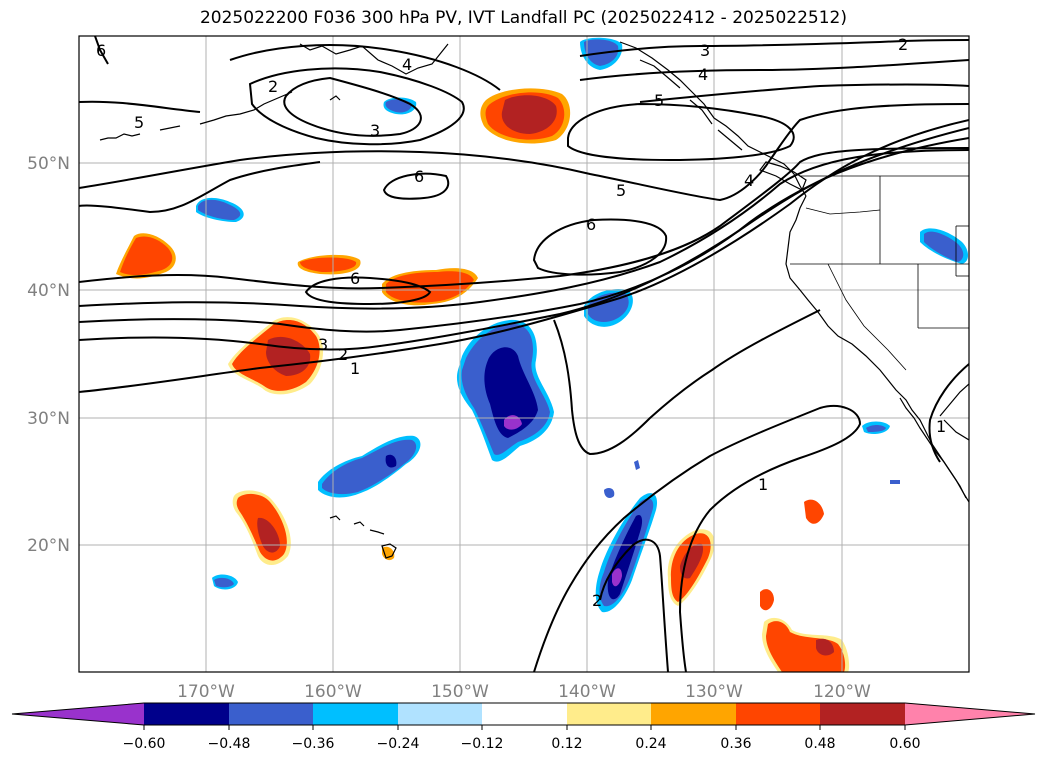  What do you see at coordinates (524, 692) in the screenshot?
I see `lon-axis: 170°W 160°W 150°W 140°W 130°W 120°W` at bounding box center [524, 692].